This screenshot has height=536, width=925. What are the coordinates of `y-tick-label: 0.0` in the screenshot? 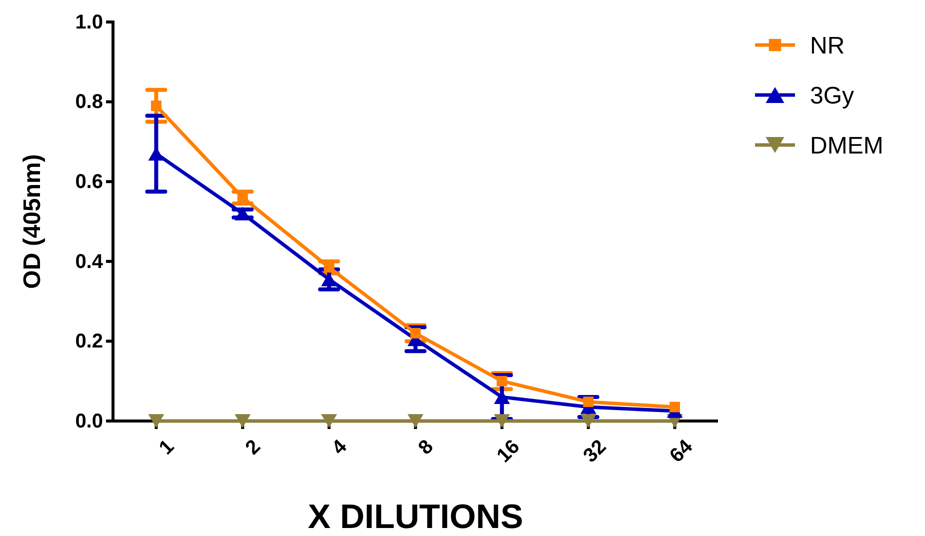 It's located at (89, 421).